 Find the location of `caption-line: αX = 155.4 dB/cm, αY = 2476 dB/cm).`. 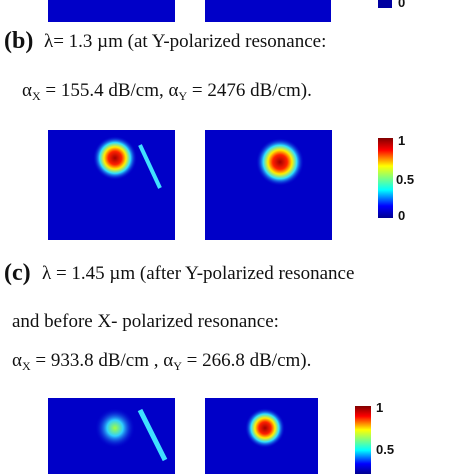

caption-line: αX = 155.4 dB/cm, αY = 2476 dB/cm). is located at coordinates (167, 91).